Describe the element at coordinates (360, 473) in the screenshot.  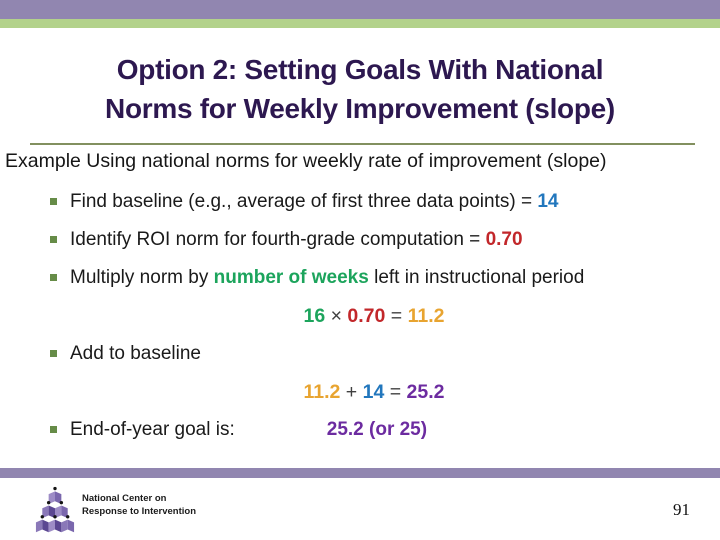
I see `footer-purple-bar` at that location.